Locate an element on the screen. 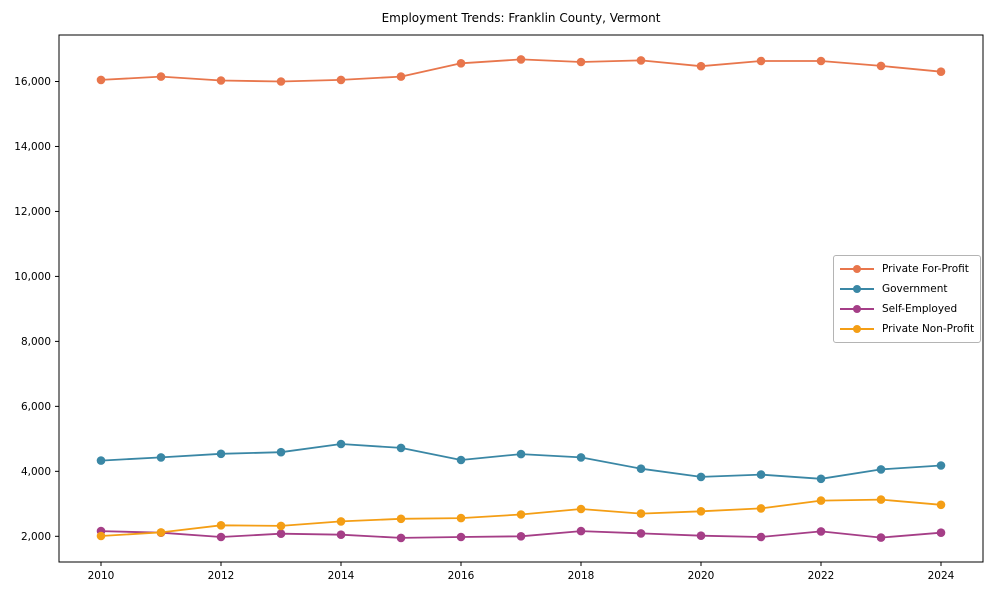 This screenshot has width=1000, height=600. y-tick-label: 6,000 is located at coordinates (36, 407).